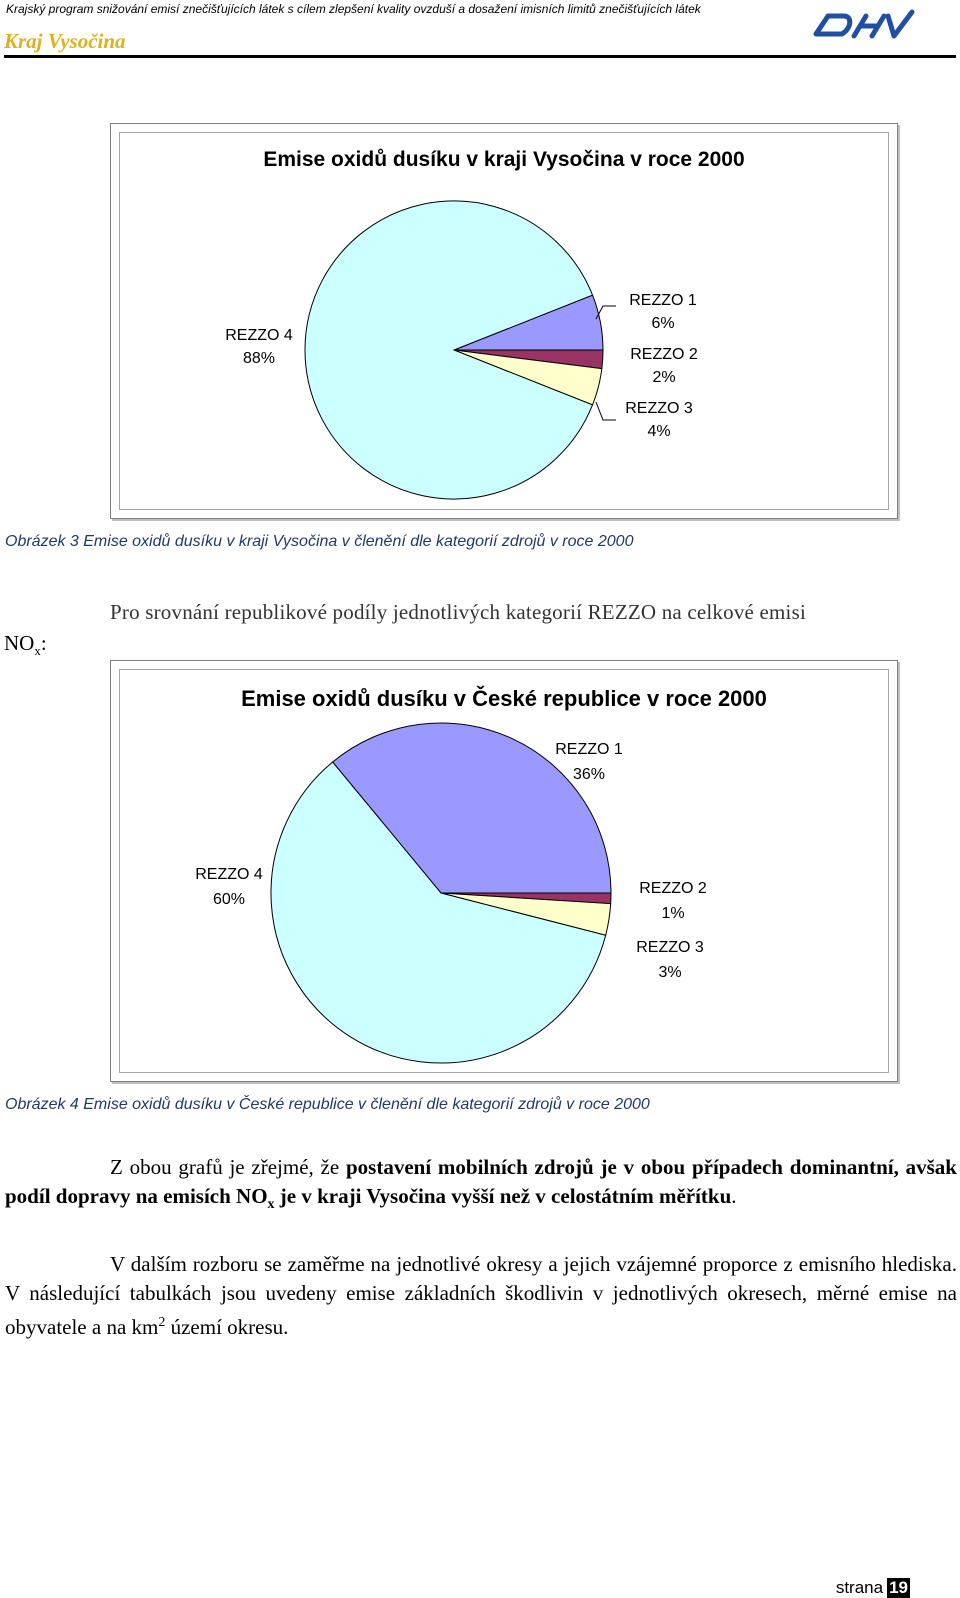 Image resolution: width=960 pixels, height=1598 pixels. I want to click on header-rule, so click(480, 56).